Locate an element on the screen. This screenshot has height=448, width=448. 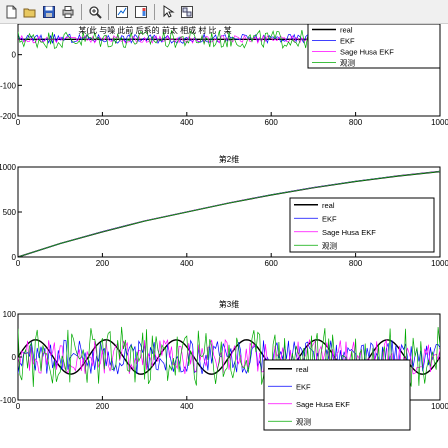
y-tick-label: 1000 is located at coordinates (8, 167).